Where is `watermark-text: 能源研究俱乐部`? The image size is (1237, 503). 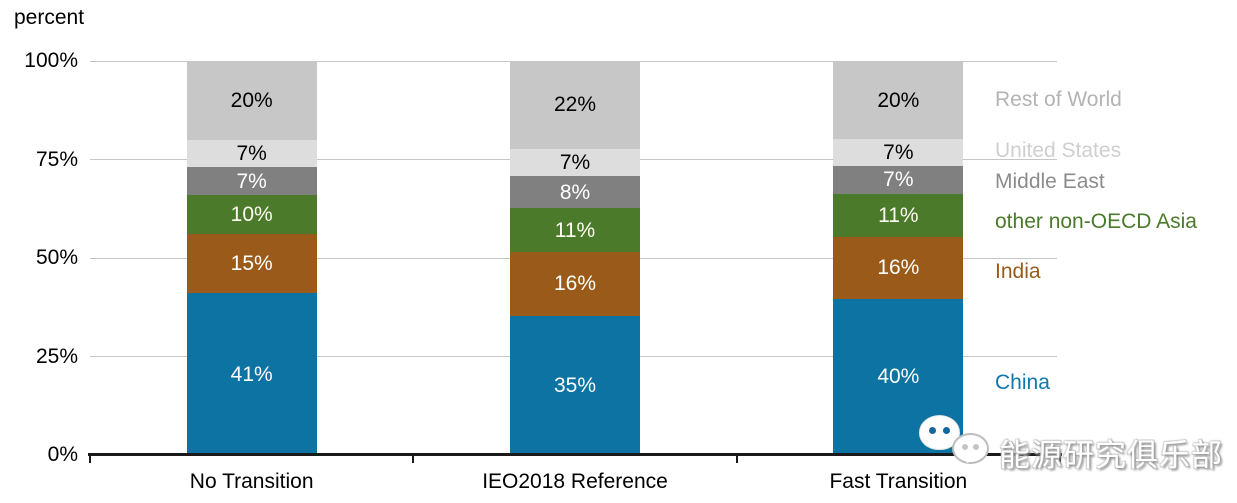
watermark-text: 能源研究俱乐部 is located at coordinates (1111, 455).